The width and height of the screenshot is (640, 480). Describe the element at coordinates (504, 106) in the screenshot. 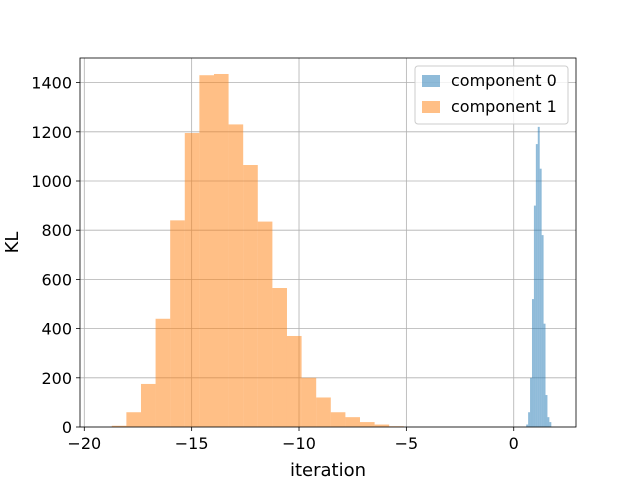

I see `legend-label: component 1` at that location.